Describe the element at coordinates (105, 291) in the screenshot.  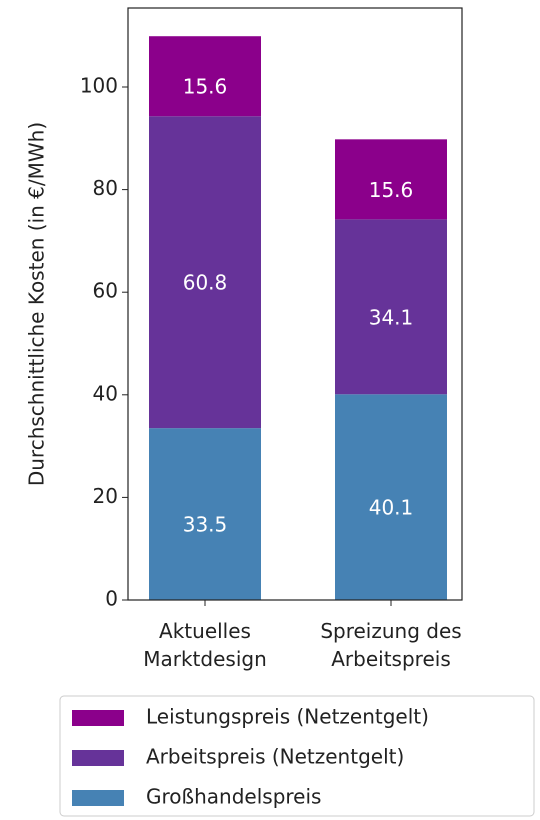
I see `y-tick-label: 60` at that location.